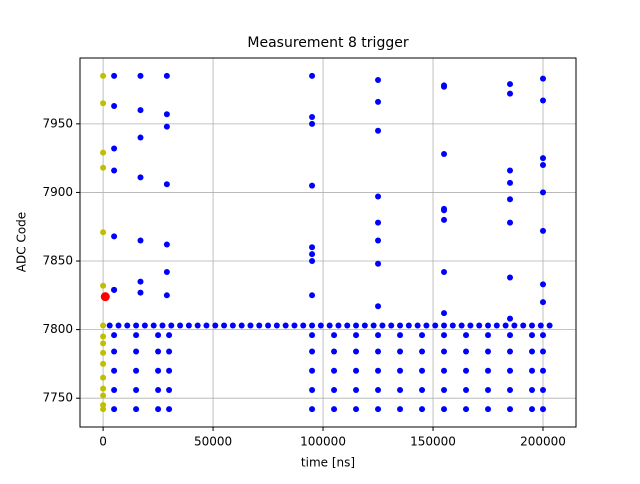 The width and height of the screenshot is (640, 484). Describe the element at coordinates (327, 43) in the screenshot. I see `chart-title: Measurement 8 trigger` at that location.